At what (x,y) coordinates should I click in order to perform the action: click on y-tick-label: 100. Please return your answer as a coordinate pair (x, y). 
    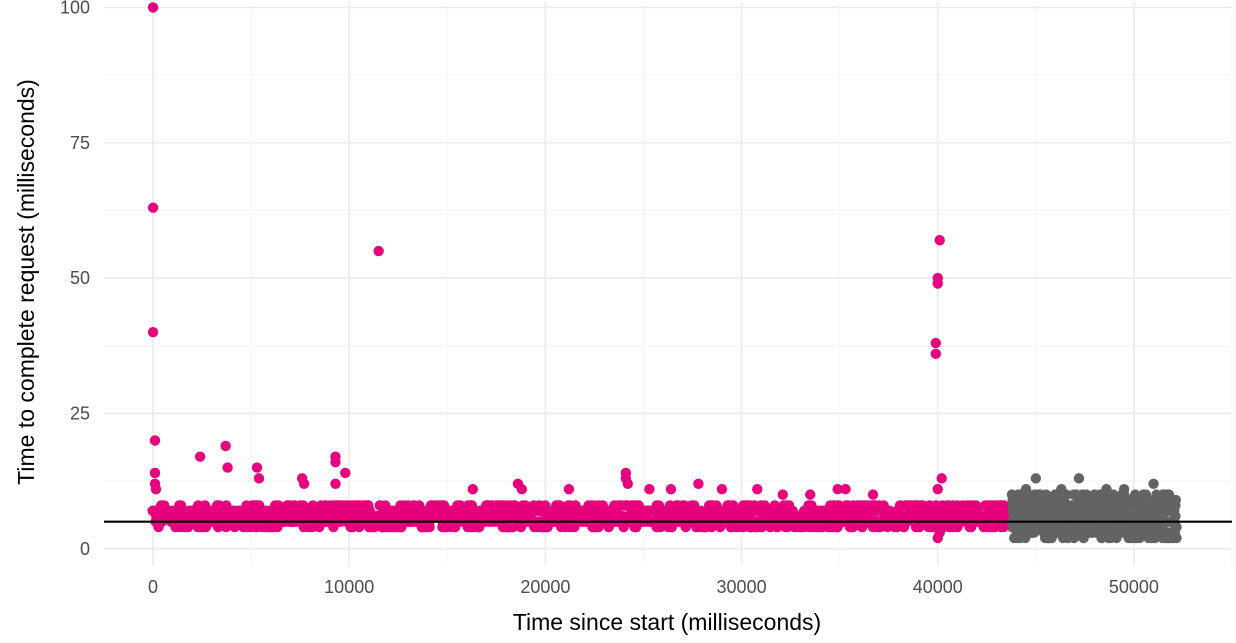
    Looking at the image, I should click on (75, 8).